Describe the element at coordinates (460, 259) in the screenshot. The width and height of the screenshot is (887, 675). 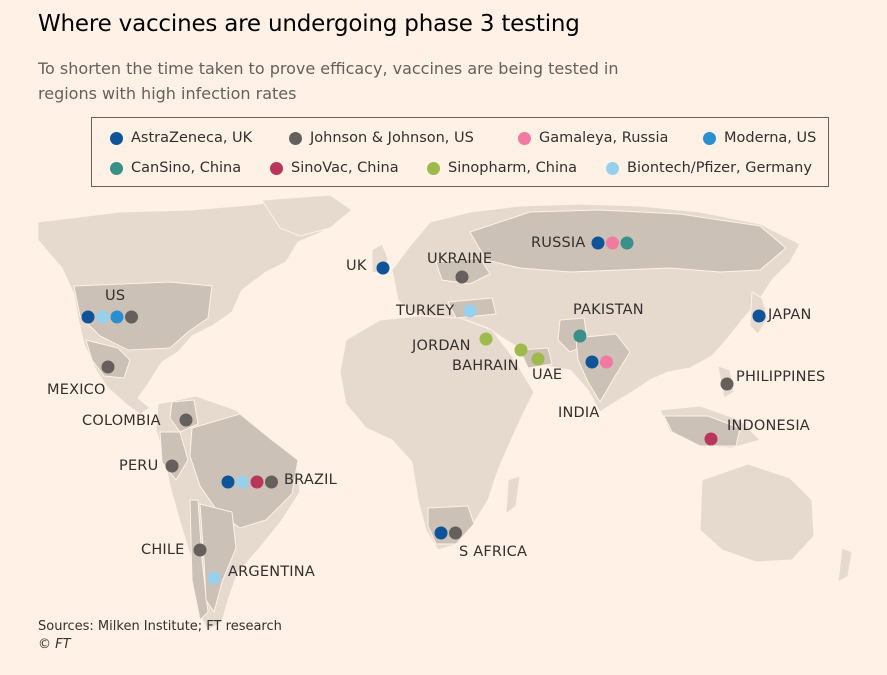
I see `label-ukraine: UKRAINE` at that location.